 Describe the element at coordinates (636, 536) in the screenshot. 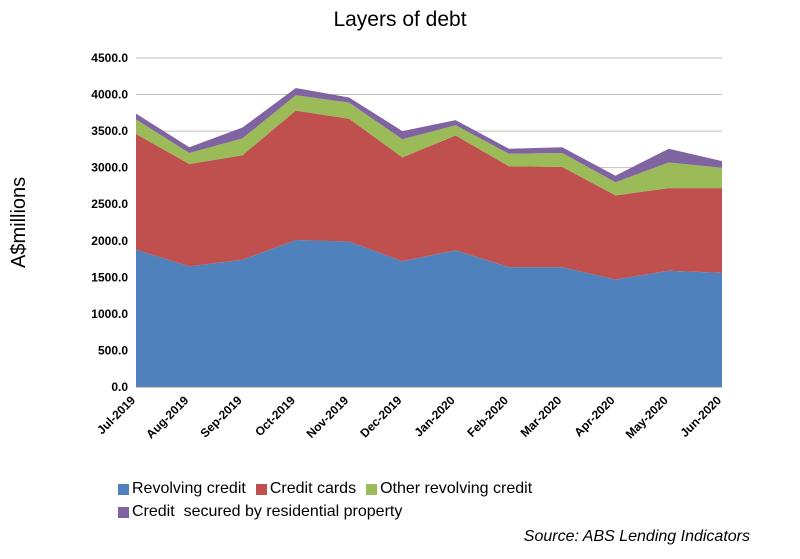

I see `source-note: Source: ABS Lending Indicators` at that location.